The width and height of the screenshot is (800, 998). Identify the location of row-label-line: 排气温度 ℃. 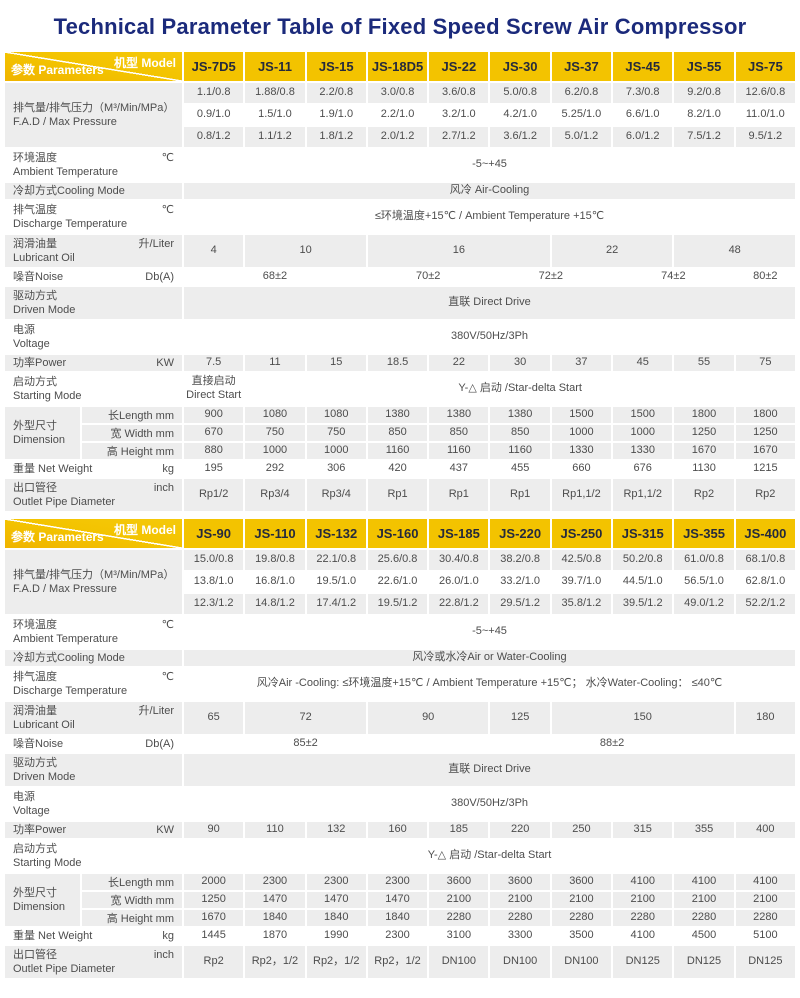
(93, 677).